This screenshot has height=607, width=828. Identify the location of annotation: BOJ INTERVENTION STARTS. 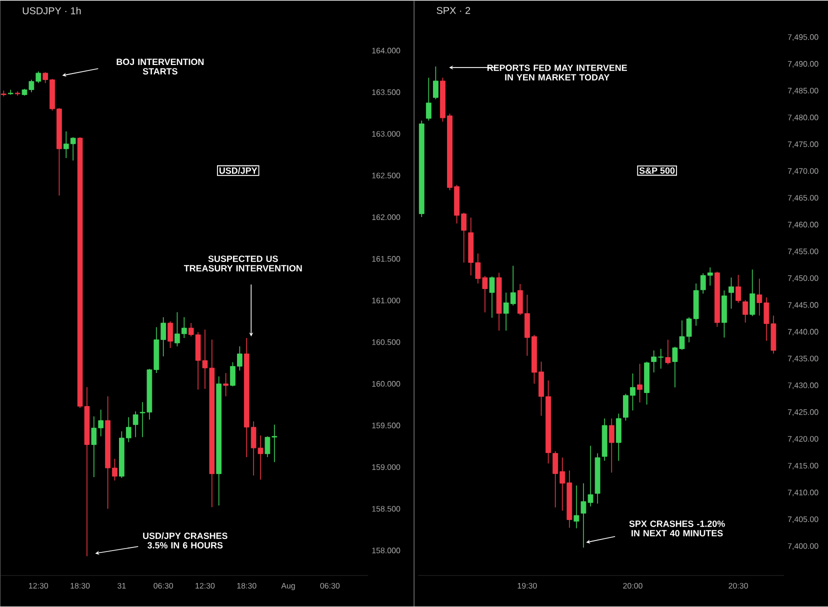
(160, 66).